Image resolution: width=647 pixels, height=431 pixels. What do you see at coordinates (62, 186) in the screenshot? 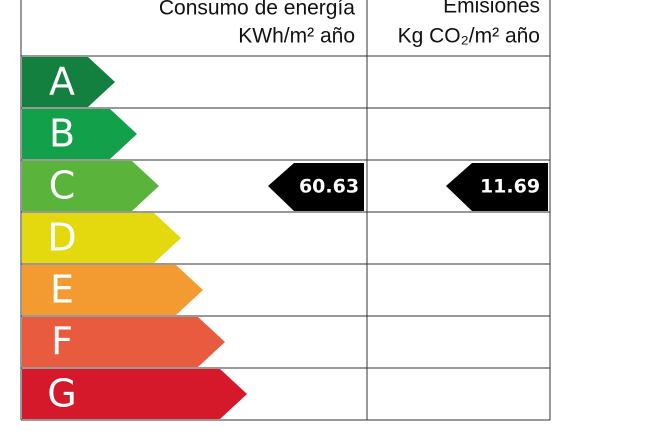
I see `grade-letter: C` at bounding box center [62, 186].